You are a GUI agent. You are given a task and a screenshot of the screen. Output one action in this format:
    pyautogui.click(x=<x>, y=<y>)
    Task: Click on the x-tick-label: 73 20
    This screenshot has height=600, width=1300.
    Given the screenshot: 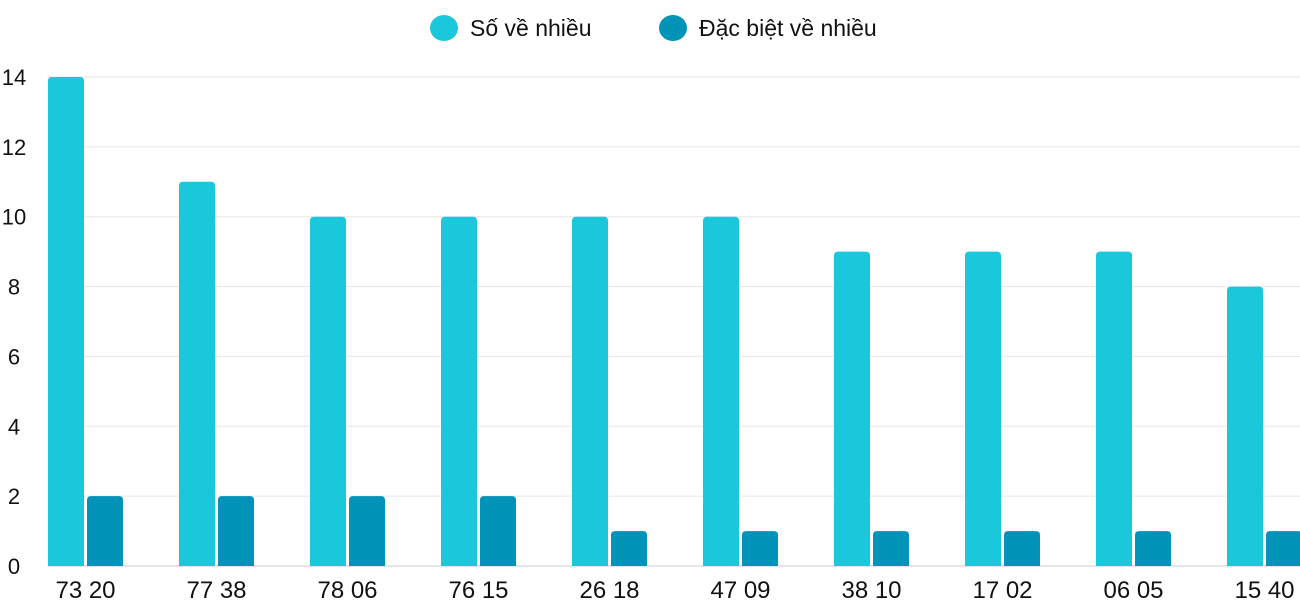 What is the action you would take?
    pyautogui.click(x=85, y=588)
    